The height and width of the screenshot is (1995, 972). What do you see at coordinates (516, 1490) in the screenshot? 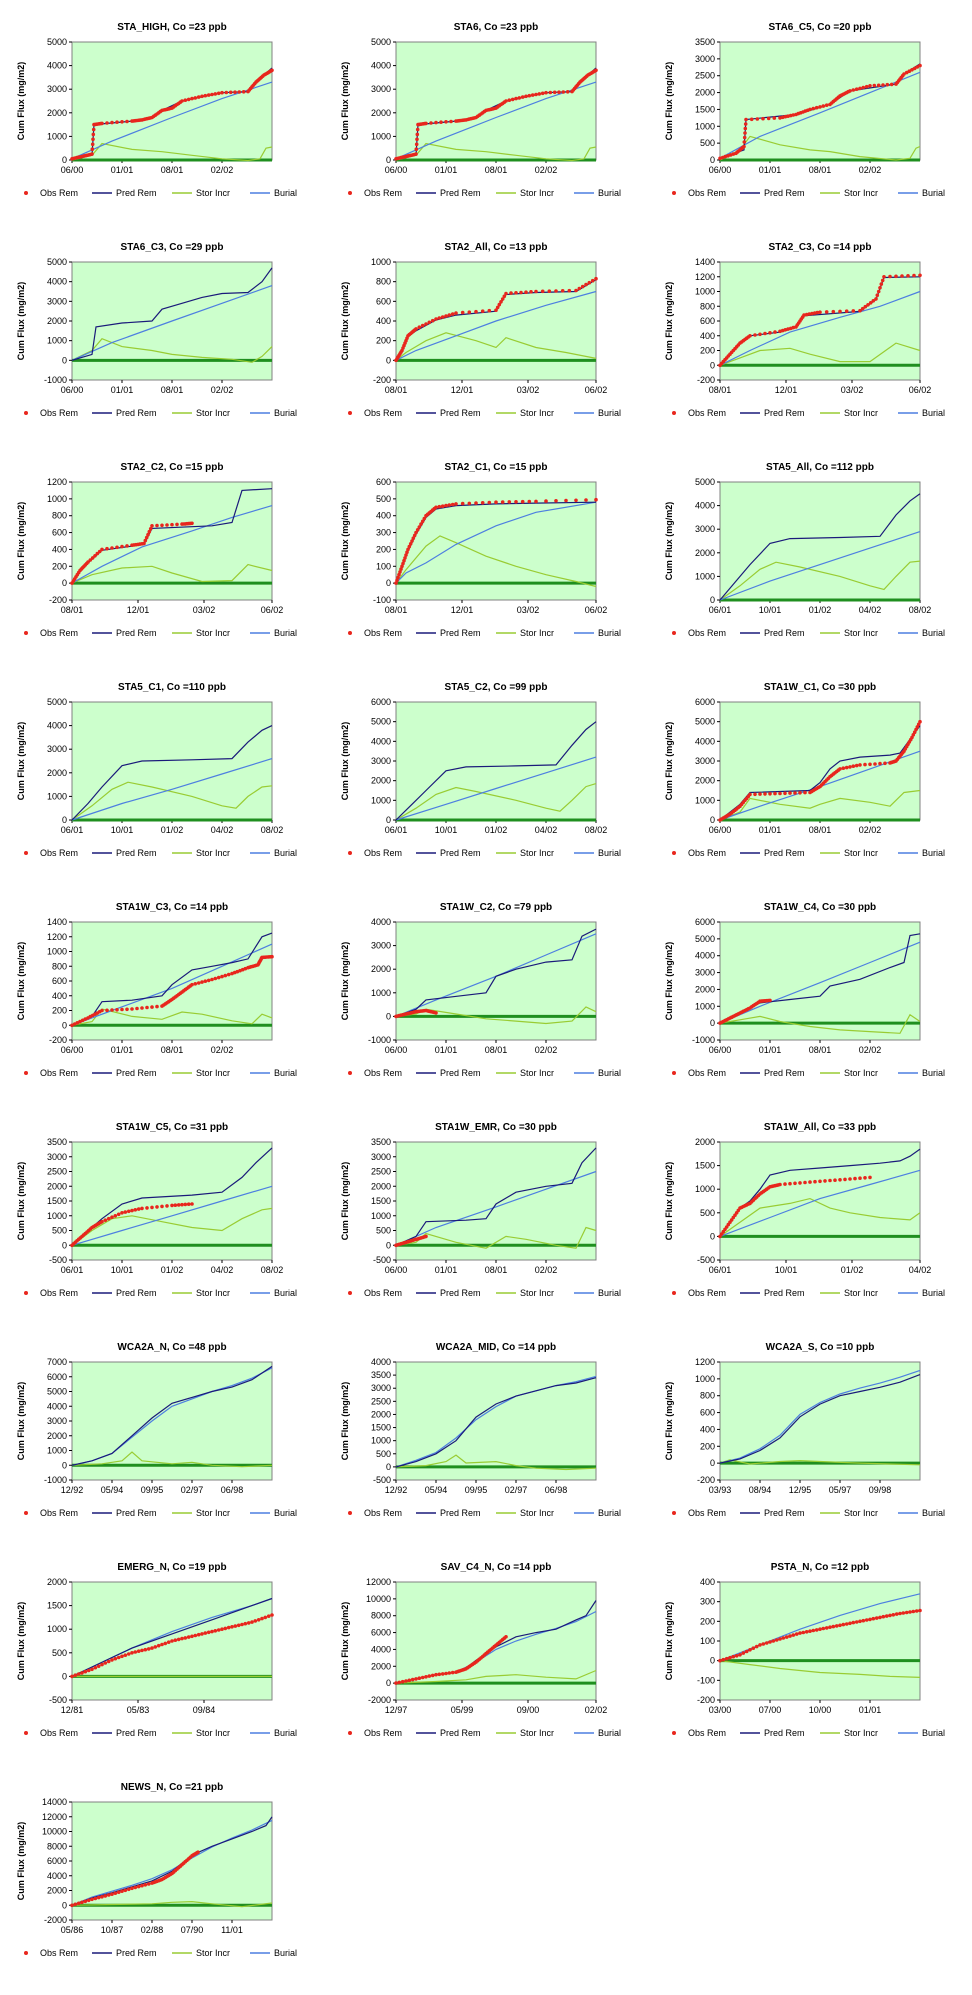
I see `x-tick-label: 02/97` at bounding box center [516, 1490].